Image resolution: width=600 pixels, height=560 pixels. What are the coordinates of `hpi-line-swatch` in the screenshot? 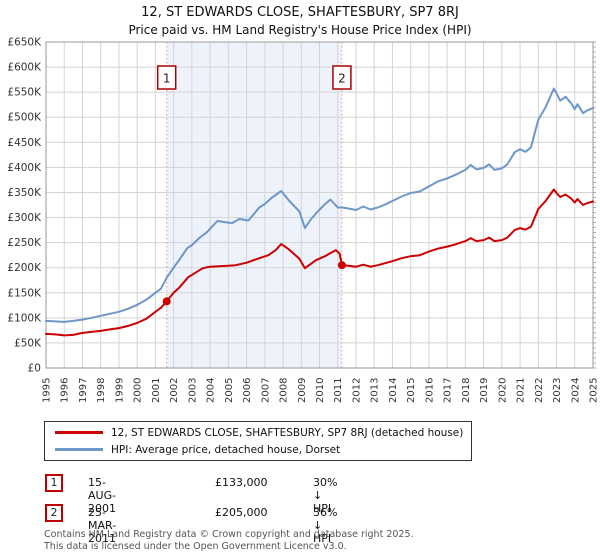 It's located at (79, 449).